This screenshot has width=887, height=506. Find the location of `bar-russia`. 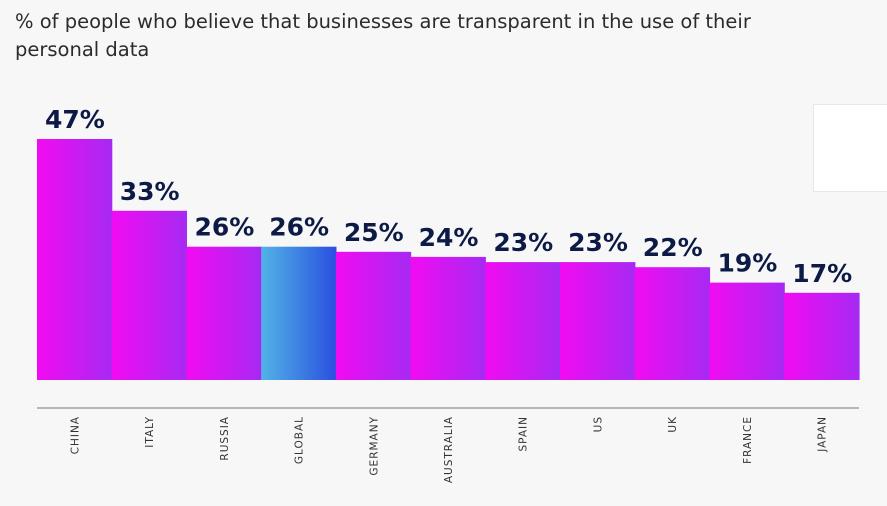

bar-russia is located at coordinates (224, 313).